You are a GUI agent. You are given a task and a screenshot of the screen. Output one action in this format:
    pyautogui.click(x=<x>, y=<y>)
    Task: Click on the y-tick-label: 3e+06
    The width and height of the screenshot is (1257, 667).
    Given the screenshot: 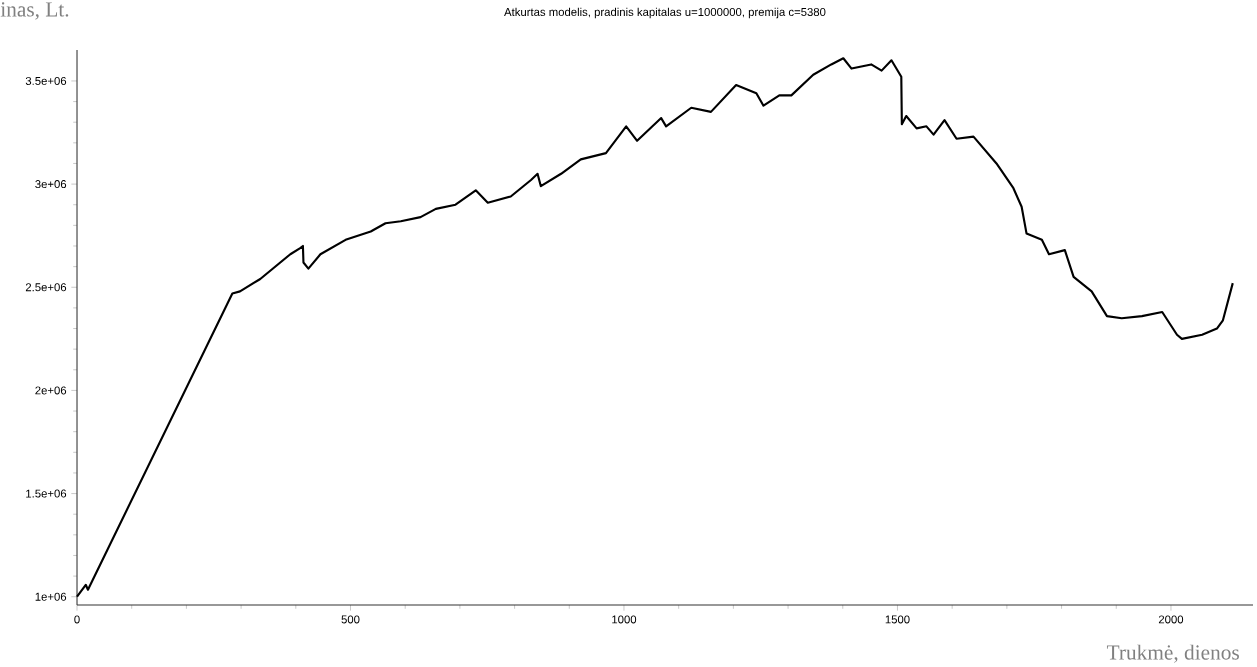 What is the action you would take?
    pyautogui.click(x=51, y=184)
    